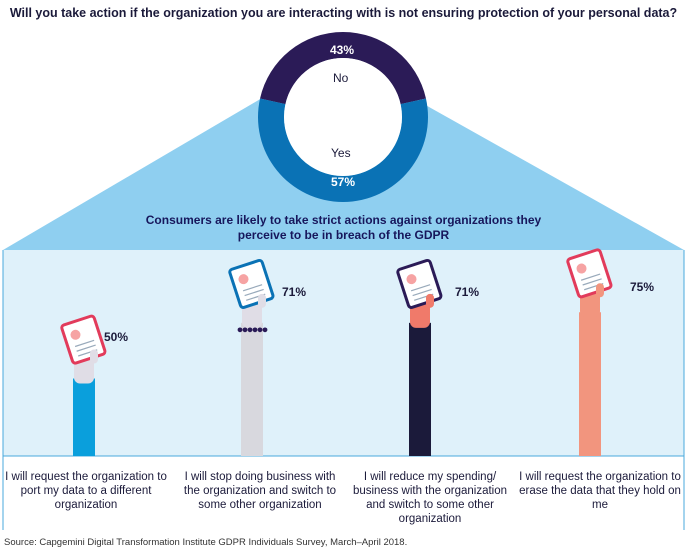  I want to click on donut-chart, so click(343, 117).